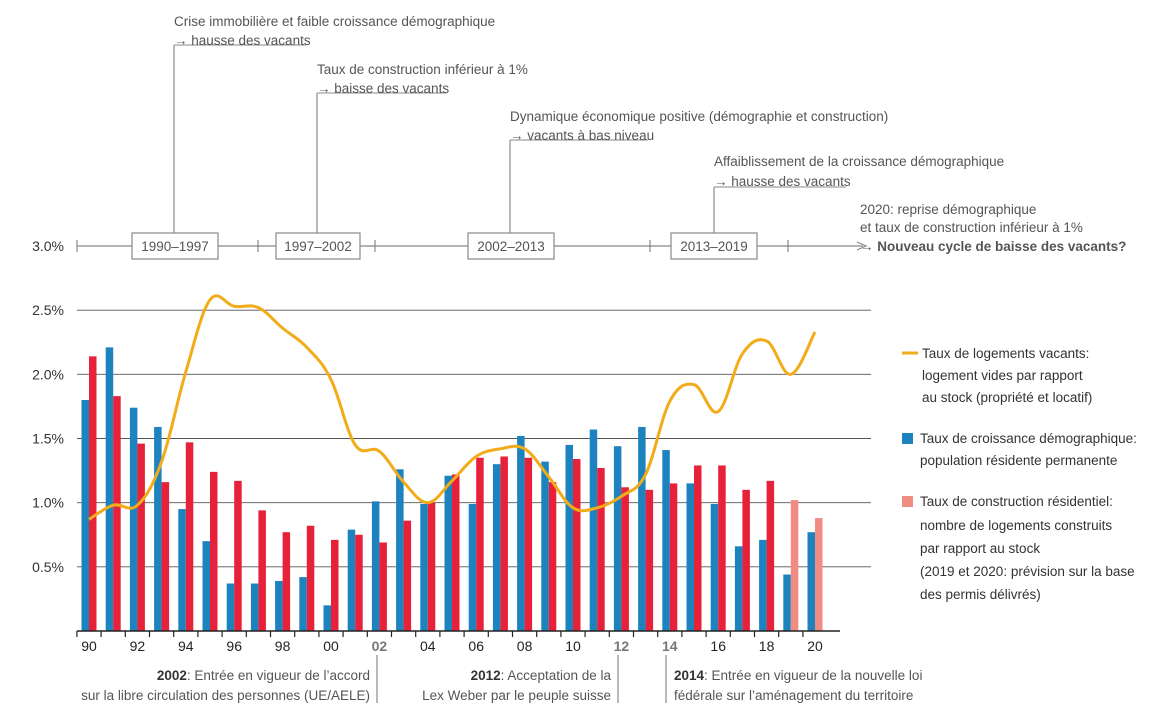 The height and width of the screenshot is (723, 1153). I want to click on note-text: : Entrée en vigueur de l’accord, so click(278, 675).